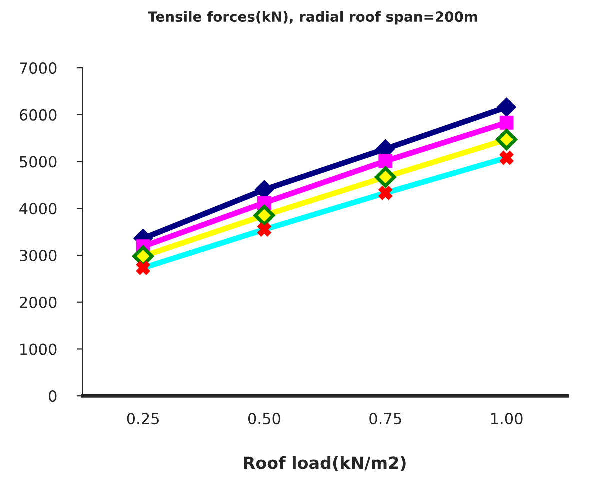 This screenshot has height=486, width=591. Describe the element at coordinates (38, 162) in the screenshot. I see `y-tick-label: 5000` at that location.